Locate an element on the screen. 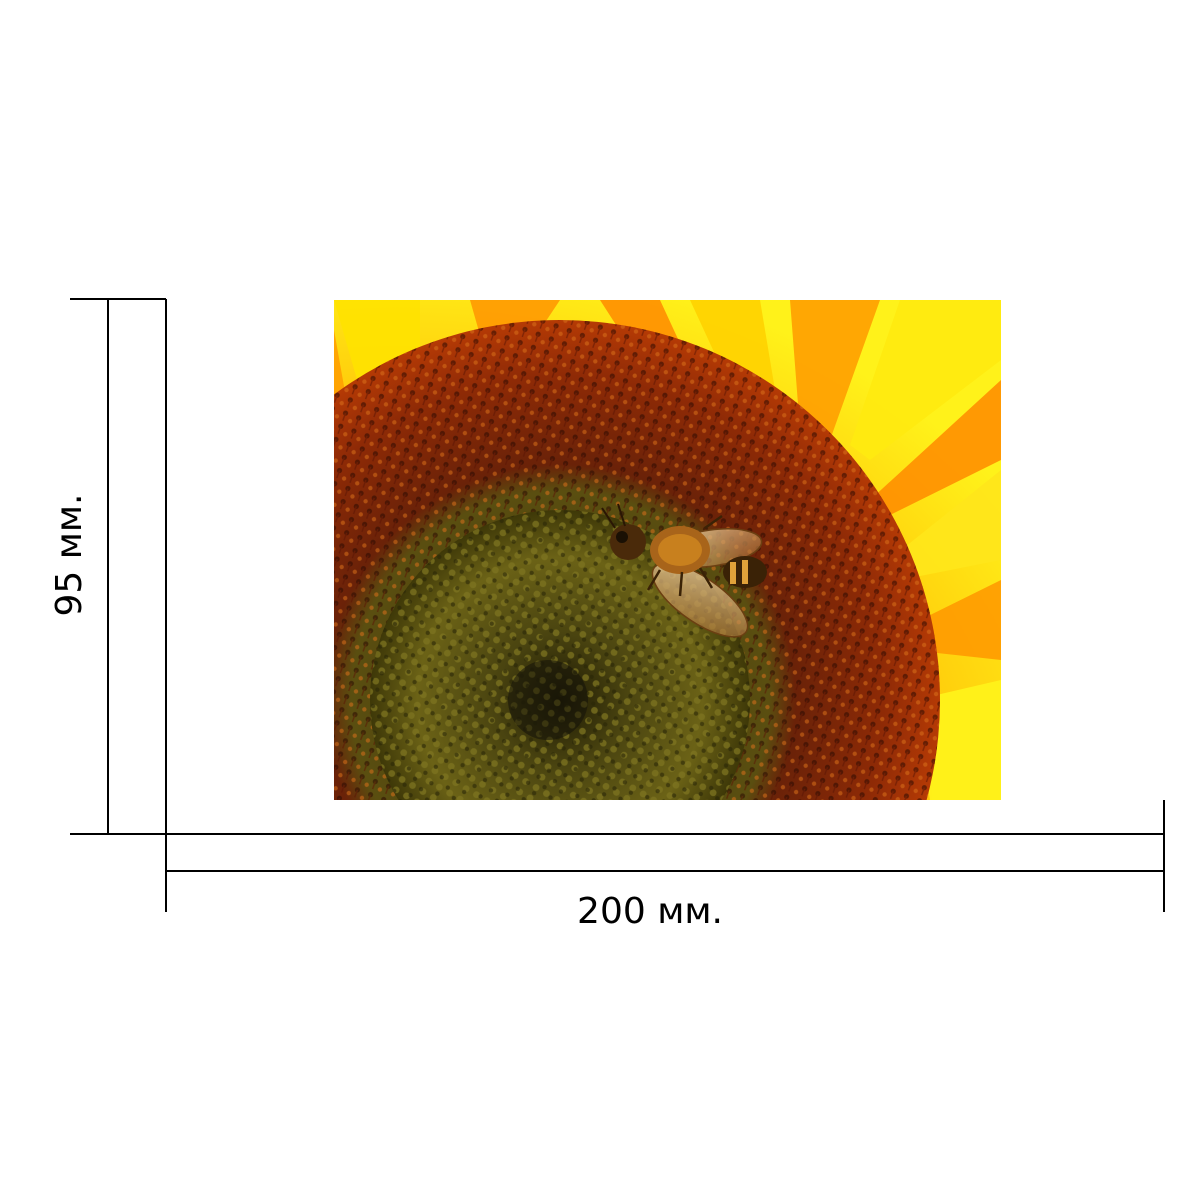  width-dimension-label: 200 мм. is located at coordinates (650, 911).